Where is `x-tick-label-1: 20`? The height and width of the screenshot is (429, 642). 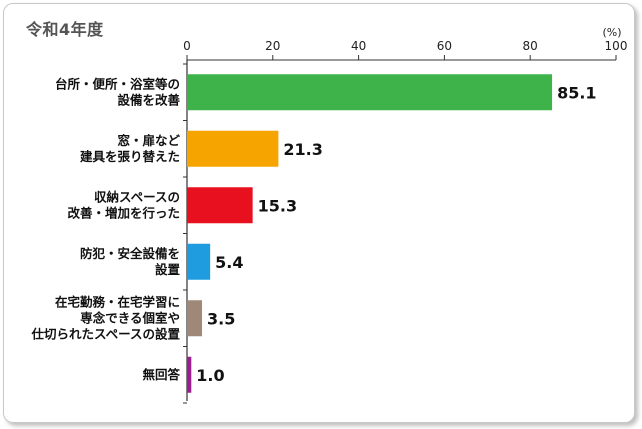 x-tick-label-1: 20 is located at coordinates (272, 46).